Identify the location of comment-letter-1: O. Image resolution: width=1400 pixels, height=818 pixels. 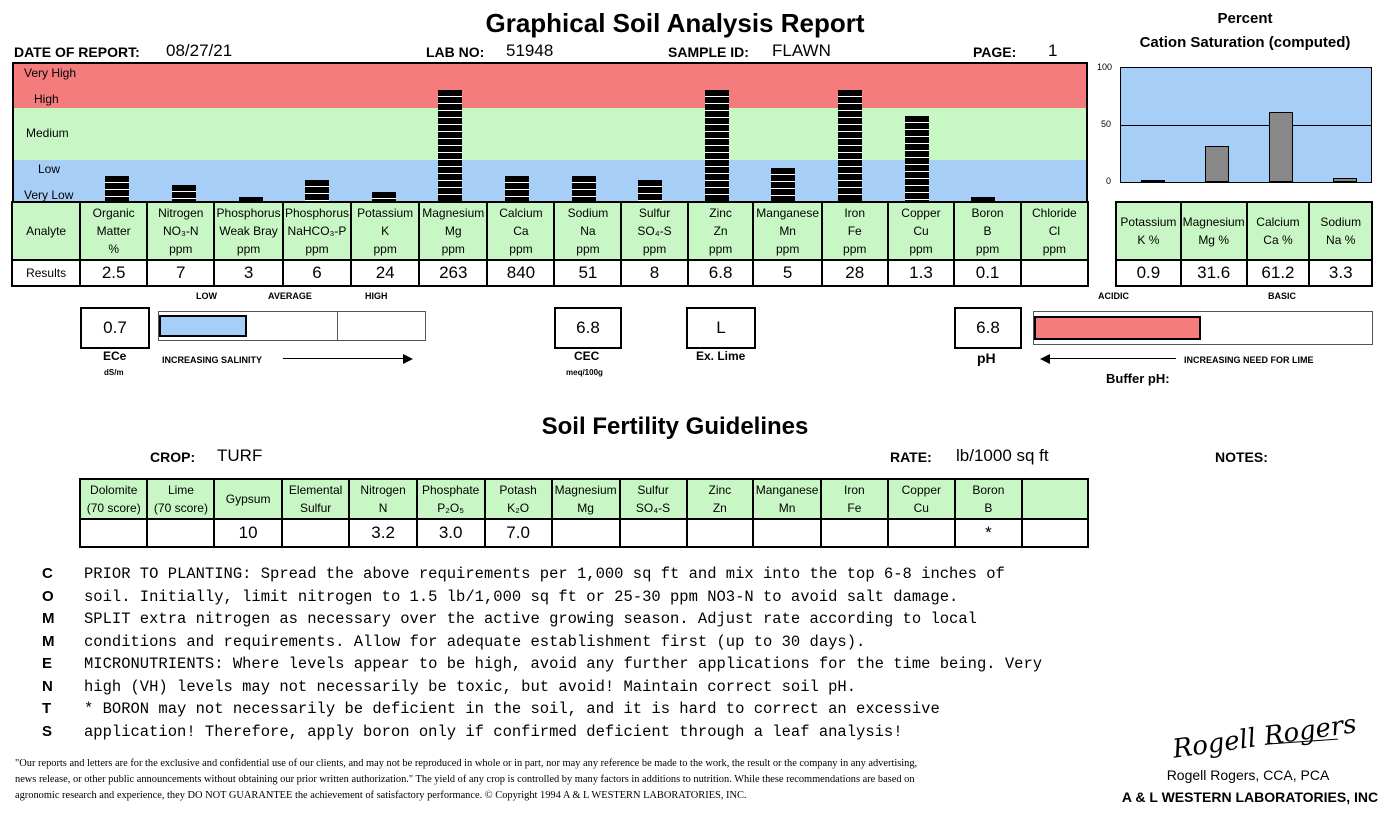
(48, 596).